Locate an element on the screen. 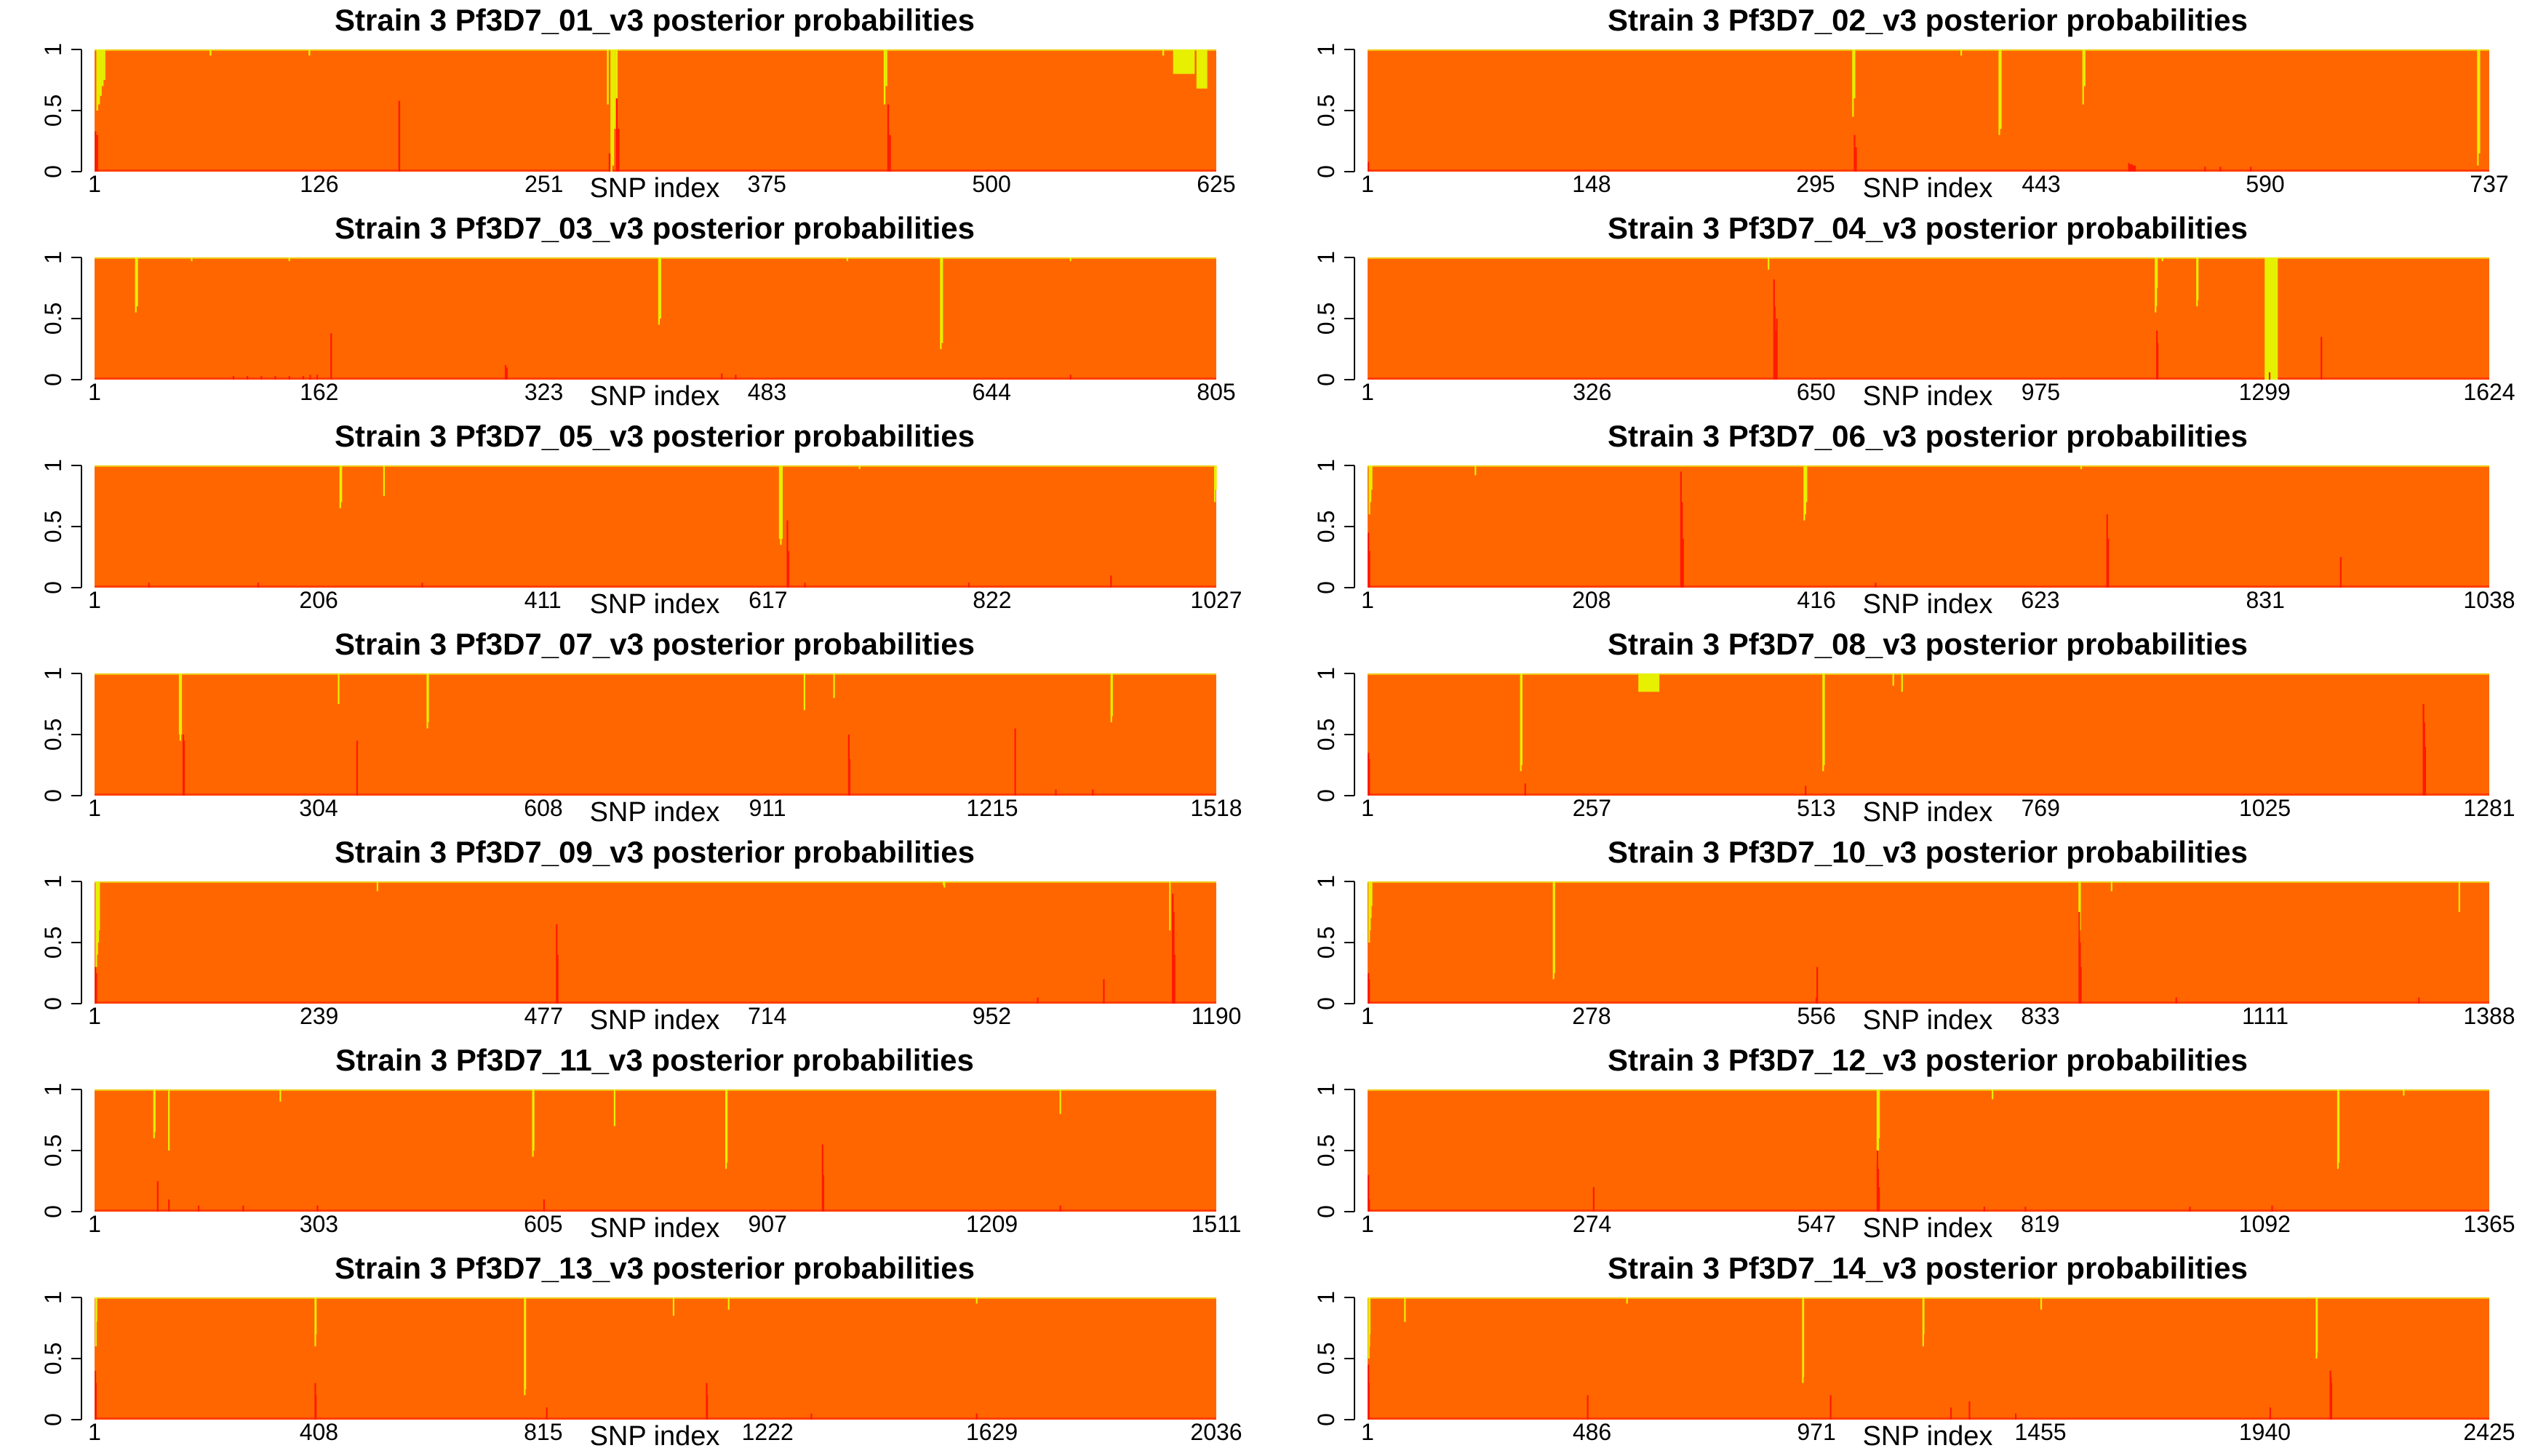 The width and height of the screenshot is (2546, 1456). y-tick-label: 0.5 is located at coordinates (53, 527).